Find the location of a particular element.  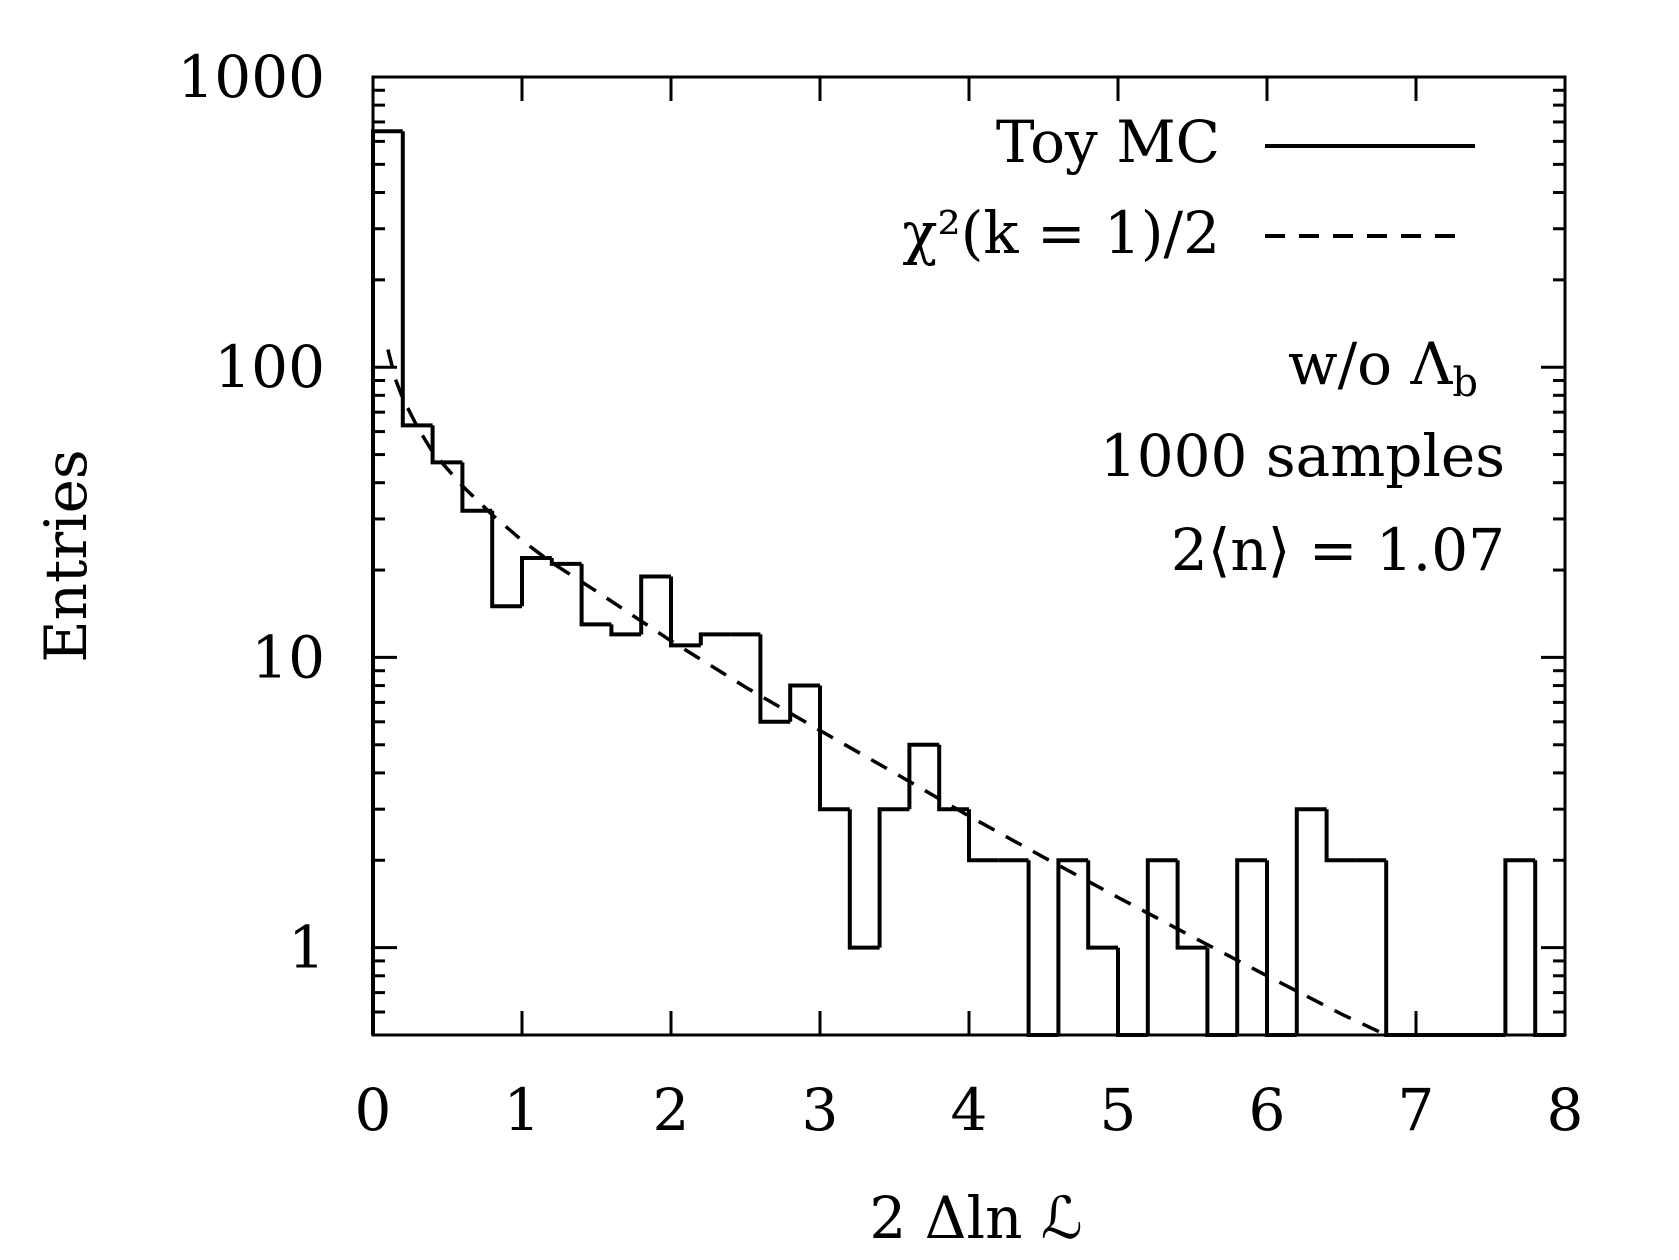

x-tick-label: 0 is located at coordinates (373, 1110).